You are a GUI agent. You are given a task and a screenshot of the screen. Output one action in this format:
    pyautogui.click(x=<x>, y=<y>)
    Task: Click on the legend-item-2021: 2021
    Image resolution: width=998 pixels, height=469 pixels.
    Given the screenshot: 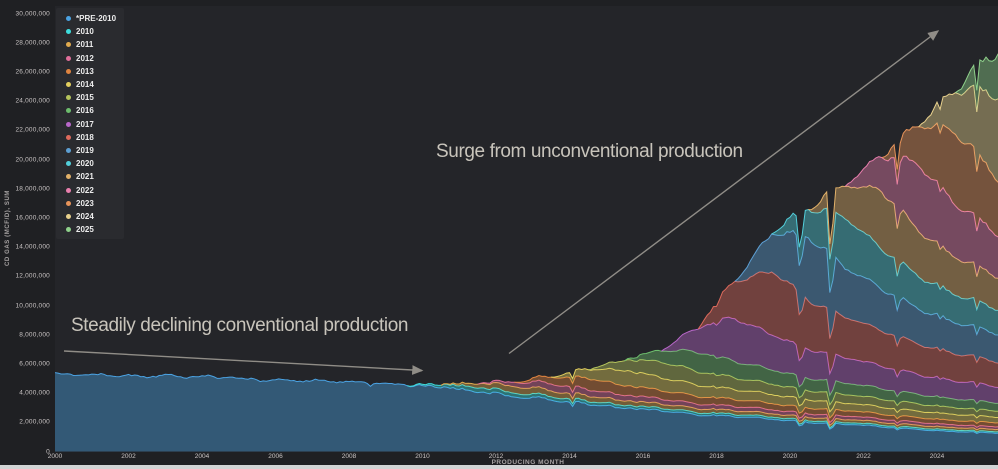 What is the action you would take?
    pyautogui.click(x=90, y=176)
    